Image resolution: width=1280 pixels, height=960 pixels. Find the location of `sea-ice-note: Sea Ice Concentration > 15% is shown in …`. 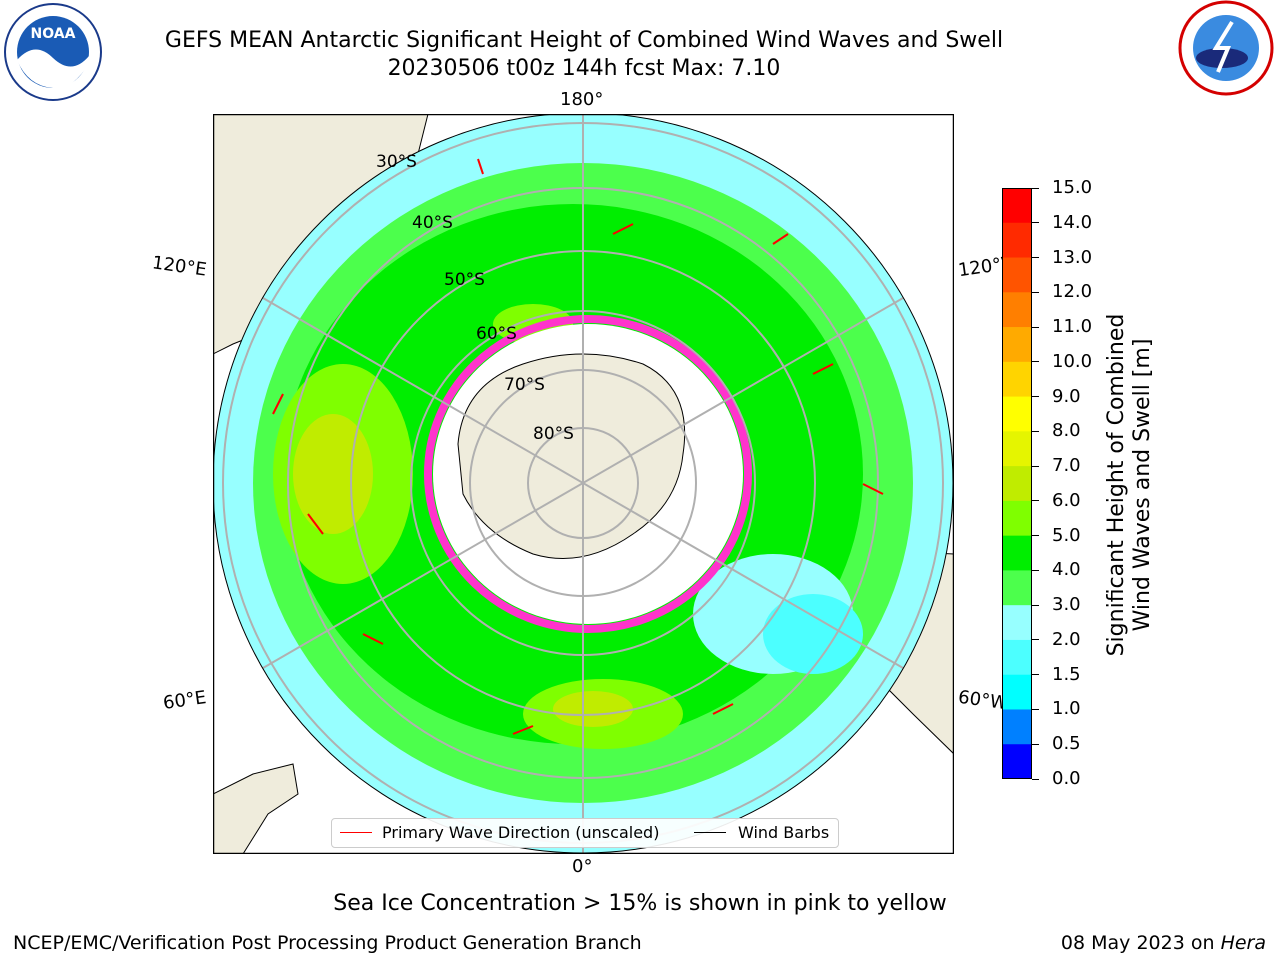

sea-ice-note: Sea Ice Concentration > 15% is shown in … is located at coordinates (640, 903).